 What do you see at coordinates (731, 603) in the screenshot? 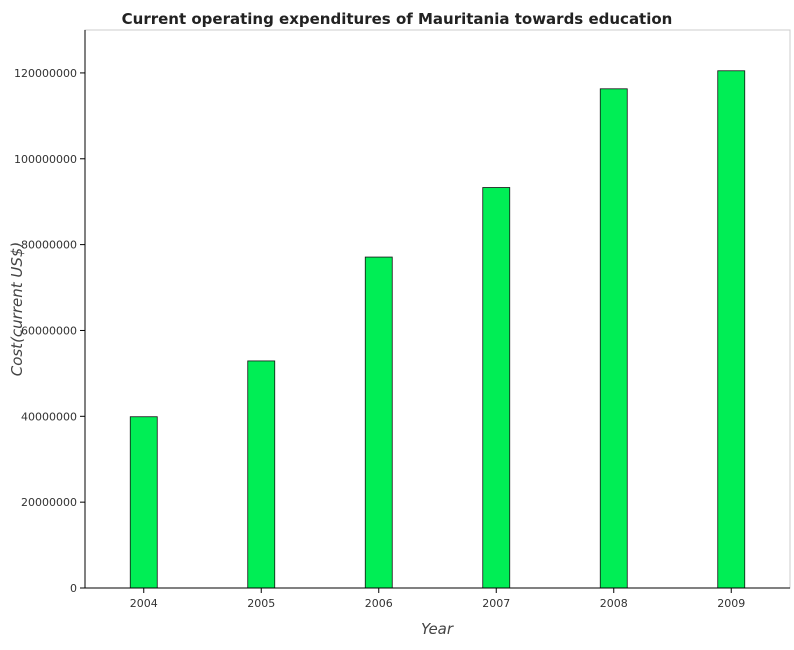
I see `x-tick-label: 2009` at bounding box center [731, 603].